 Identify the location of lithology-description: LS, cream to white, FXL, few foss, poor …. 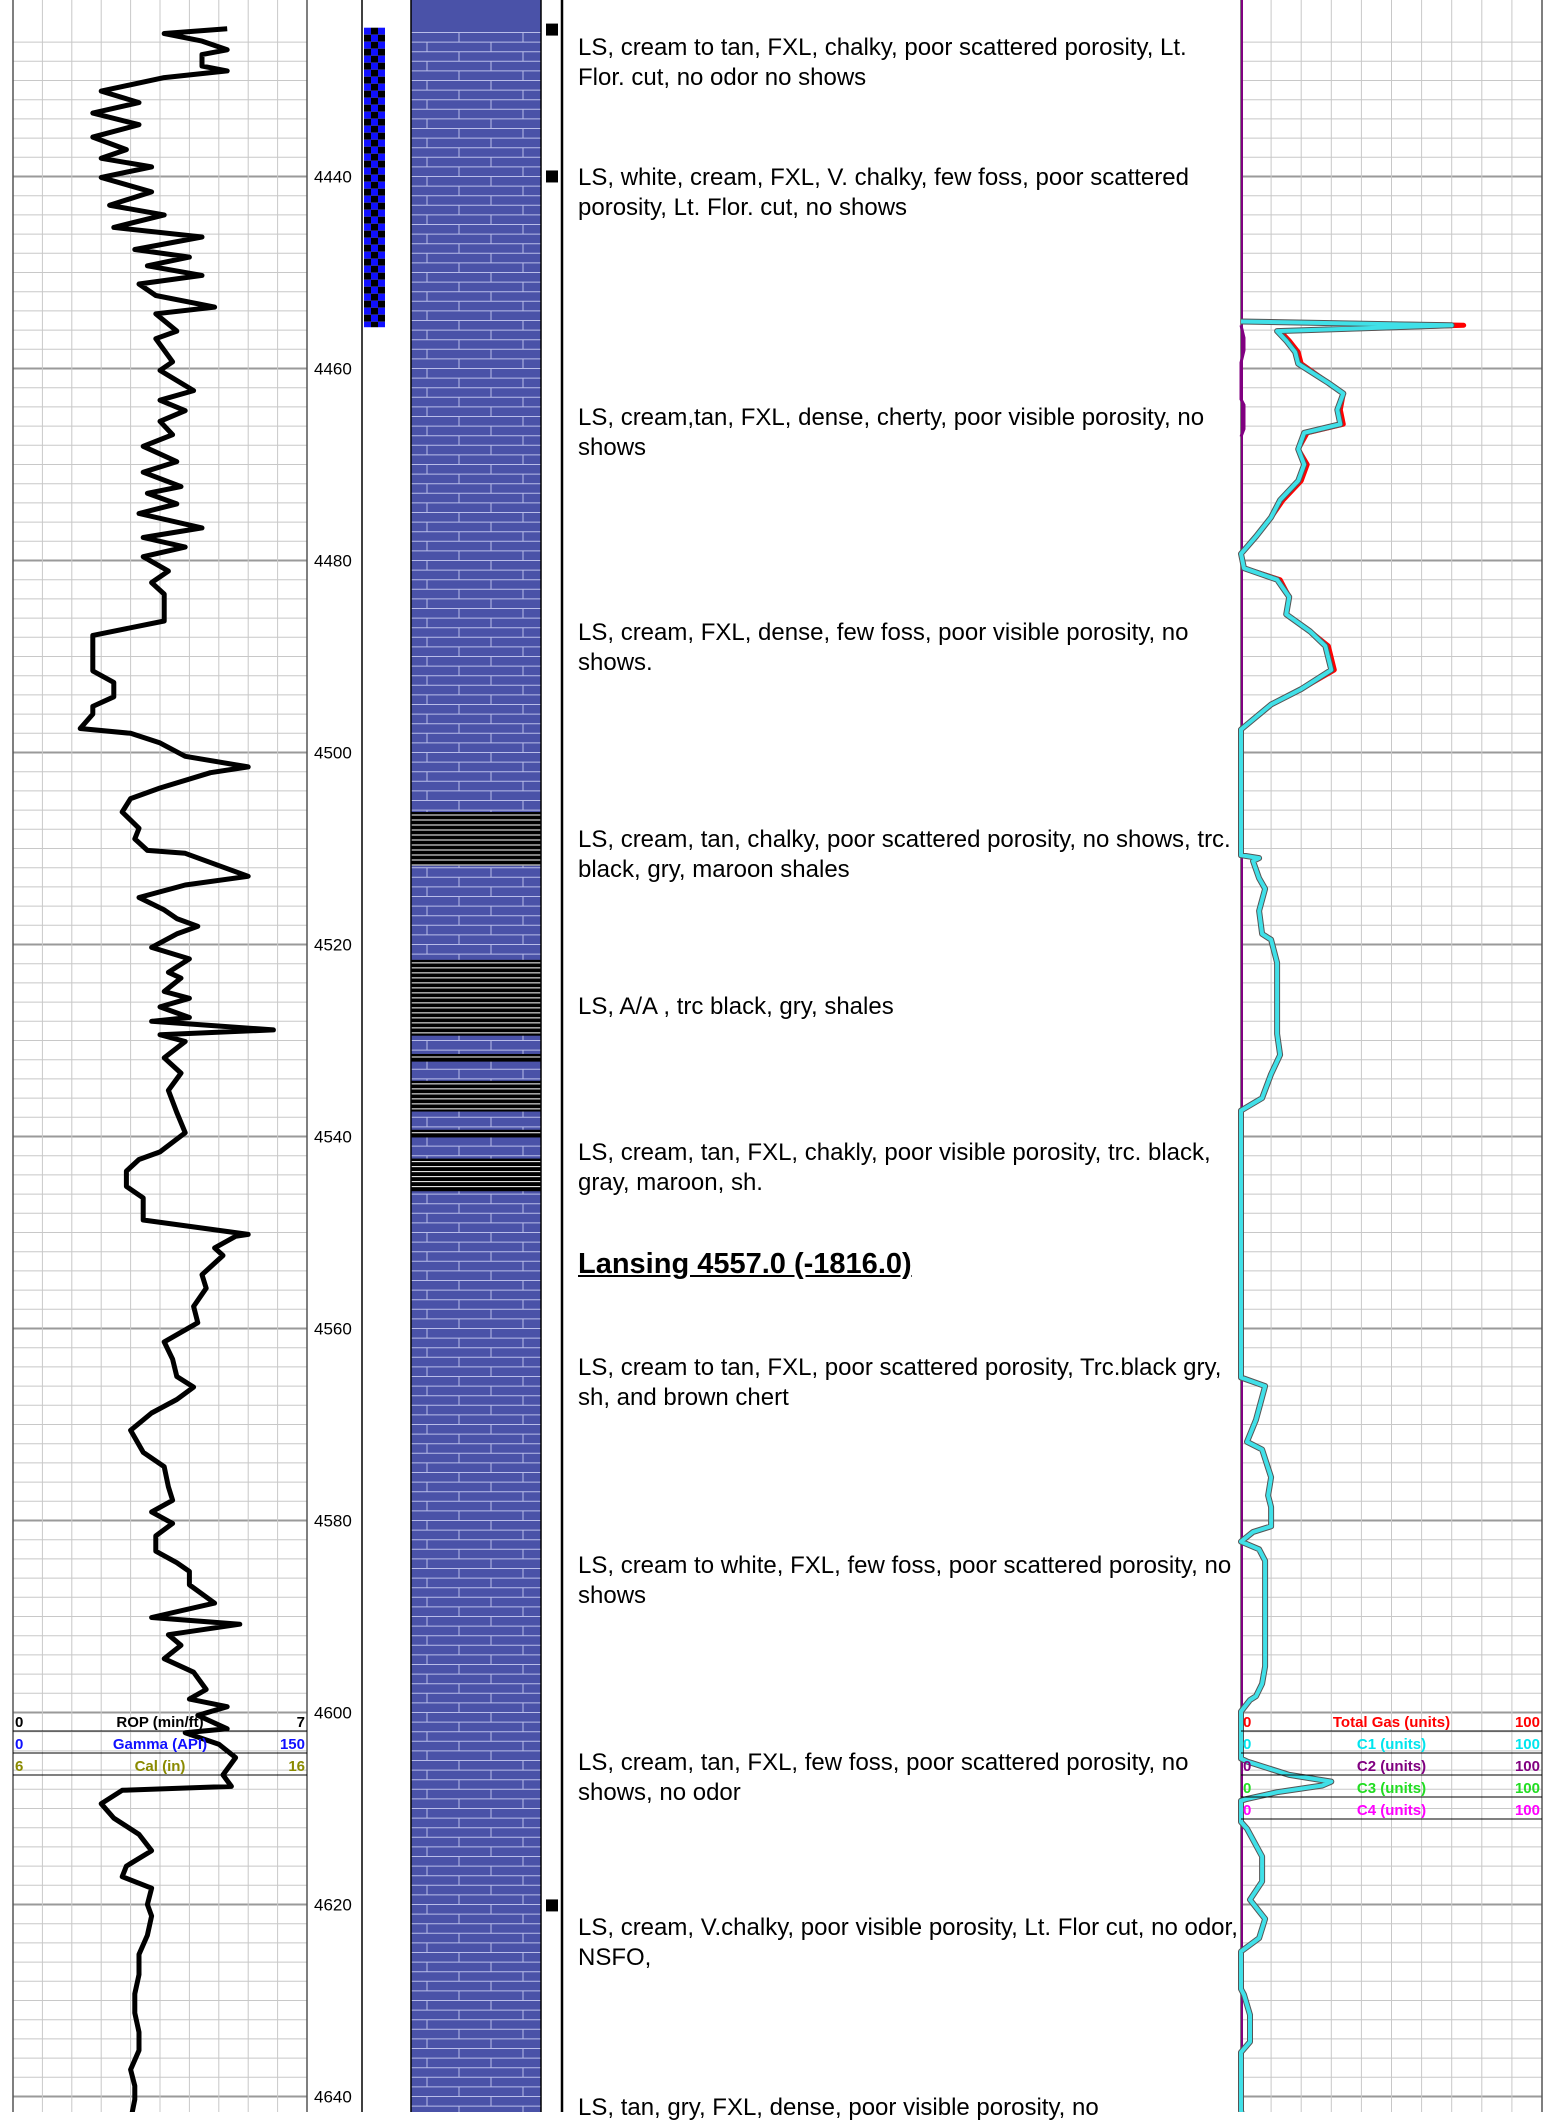
(905, 1580).